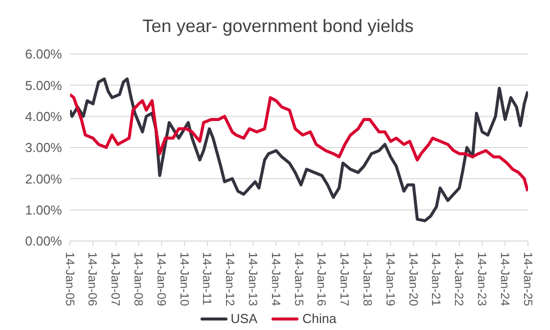 The width and height of the screenshot is (550, 330). Describe the element at coordinates (138, 279) in the screenshot. I see `x-tick-label: 14-Jan-08` at that location.